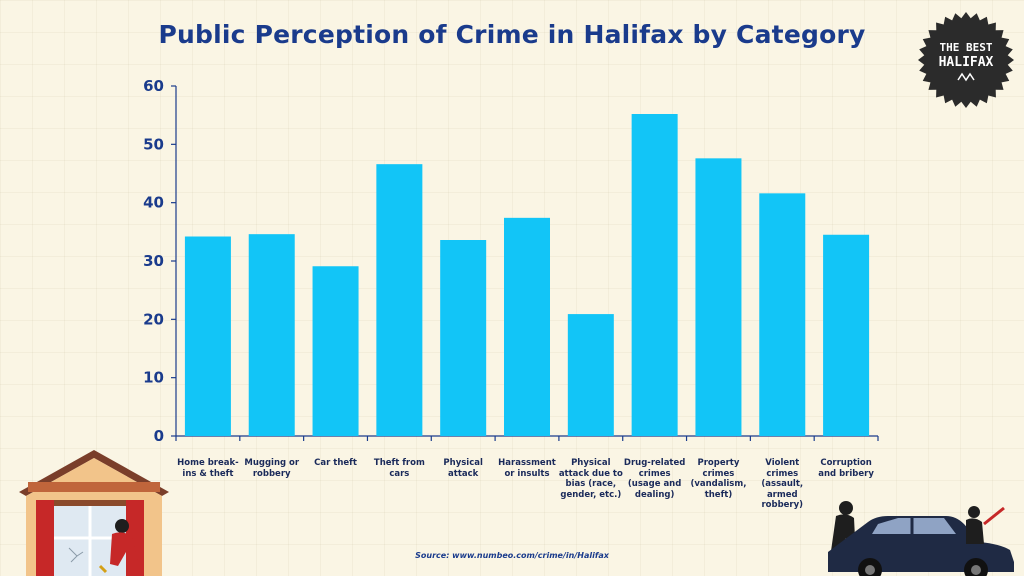 This screenshot has width=1024, height=576. What do you see at coordinates (159, 436) in the screenshot?
I see `y-tick-label: 0` at bounding box center [159, 436].